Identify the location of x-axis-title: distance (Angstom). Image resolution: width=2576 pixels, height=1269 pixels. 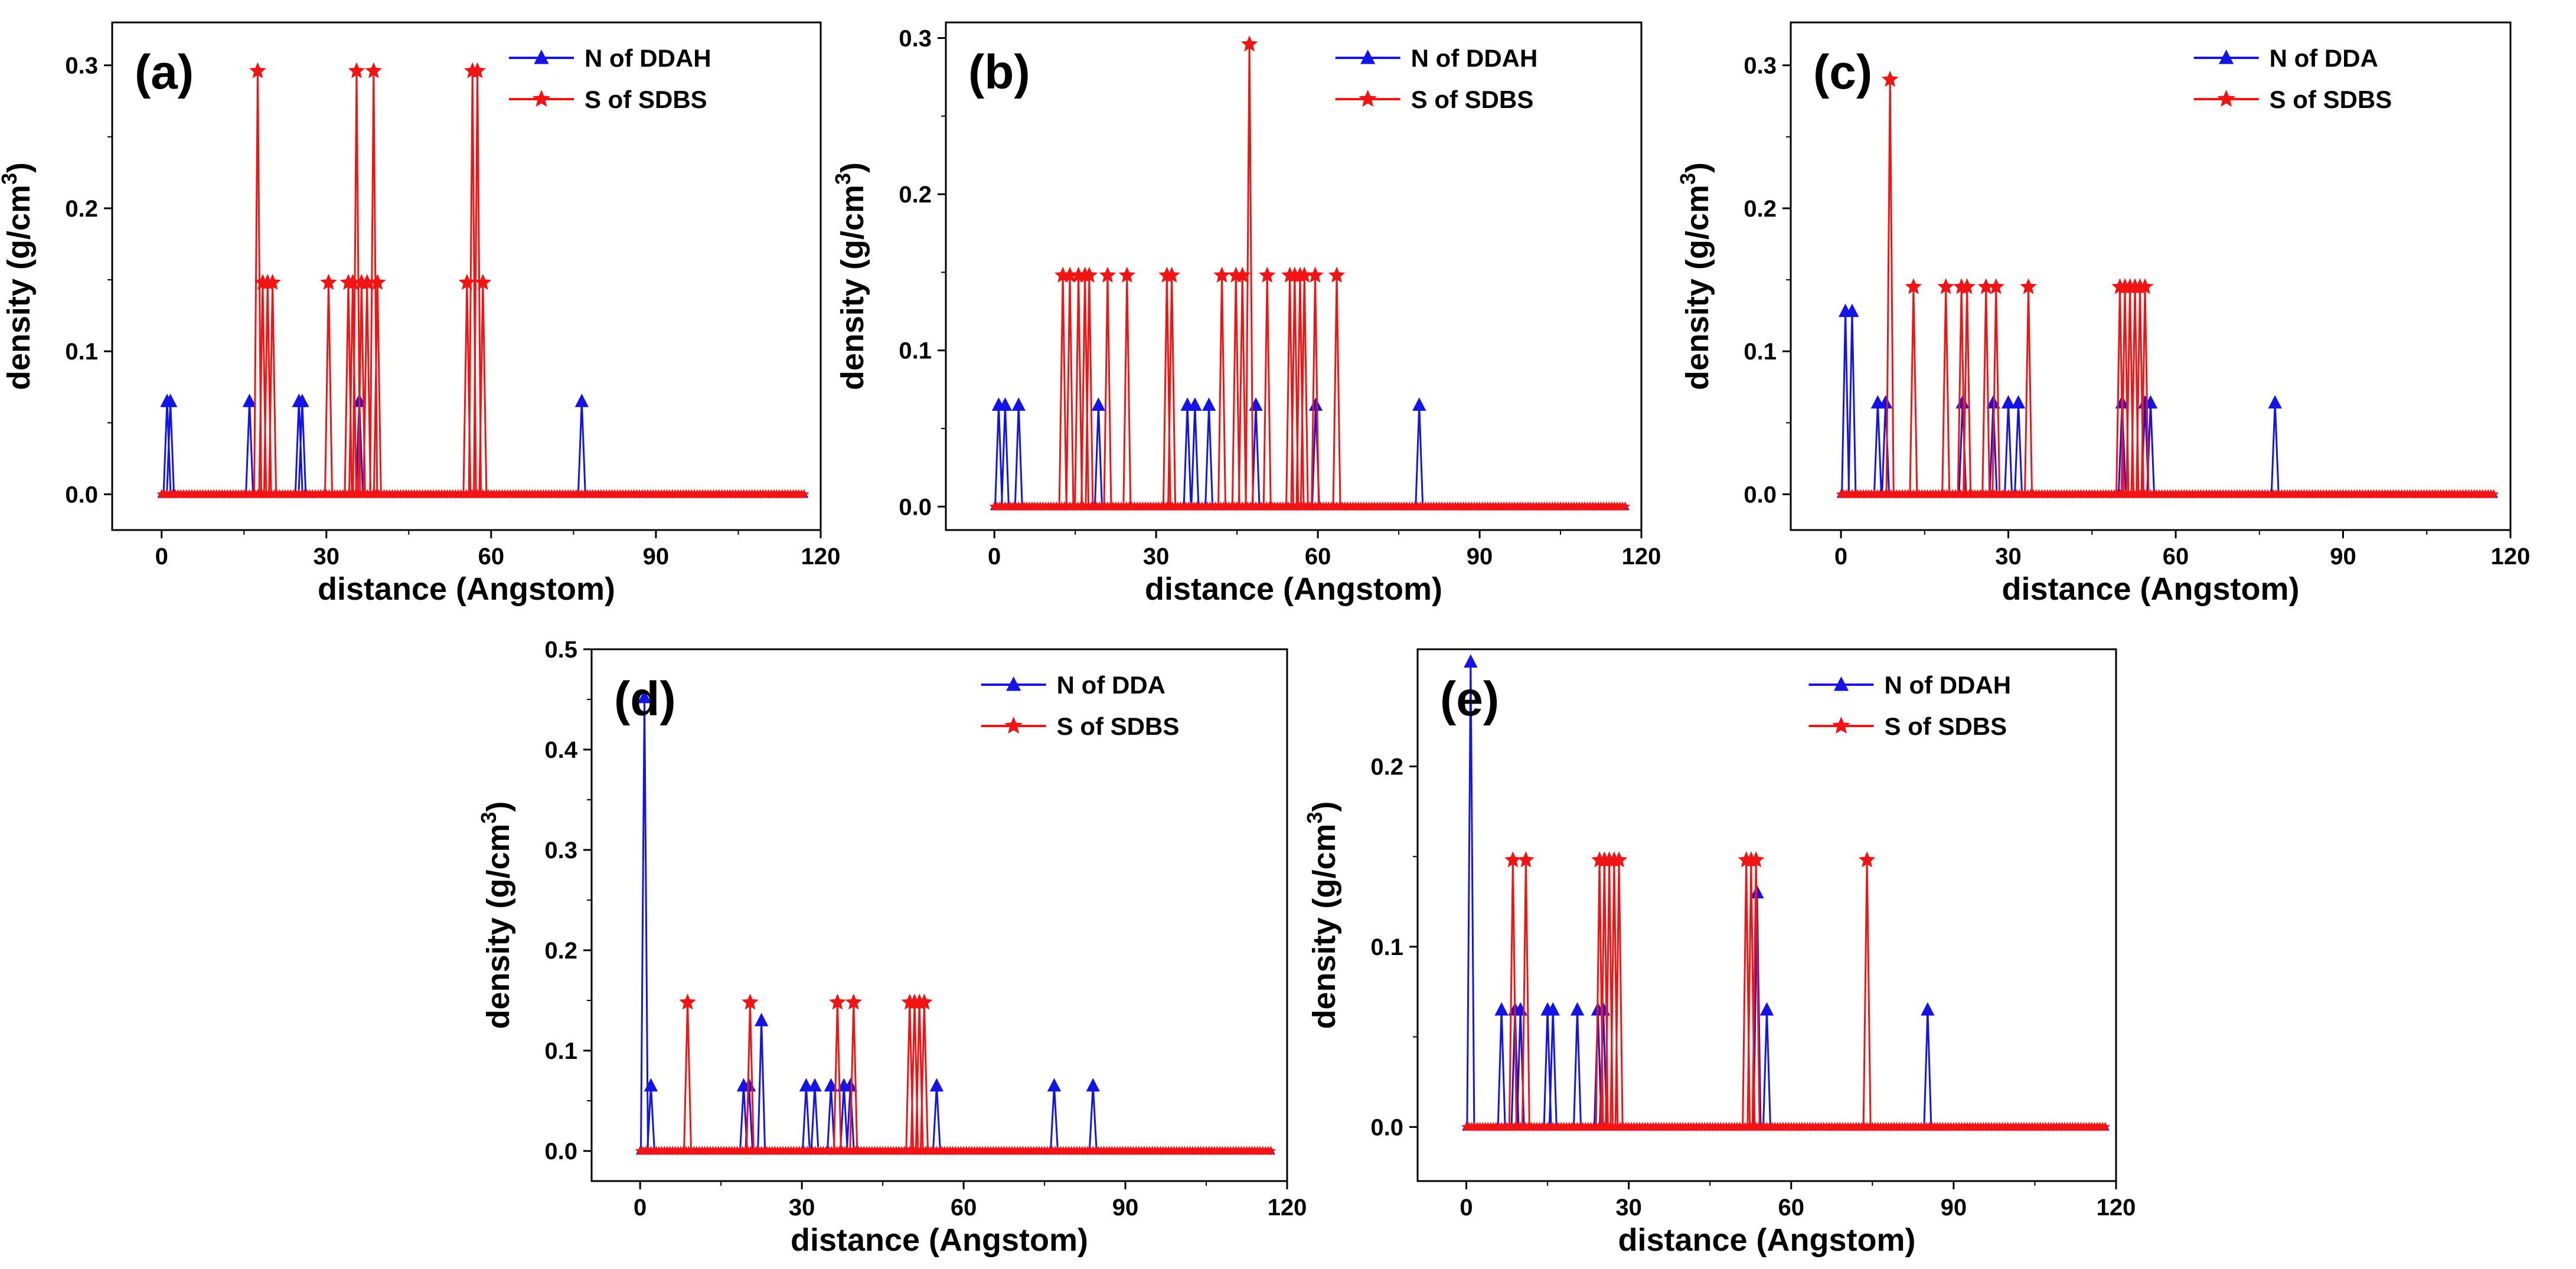
(466, 589).